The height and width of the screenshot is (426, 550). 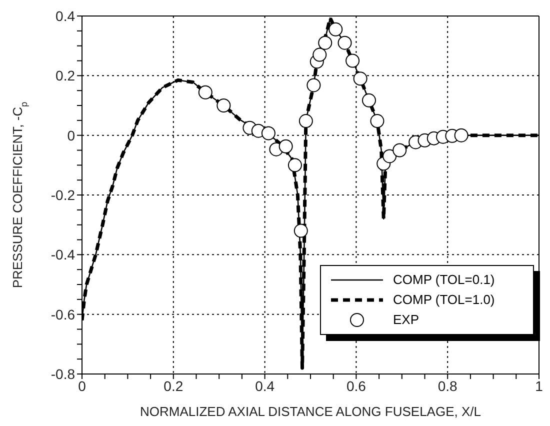 What do you see at coordinates (444, 300) in the screenshot?
I see `legend-label: COMP (TOL=1.0)` at bounding box center [444, 300].